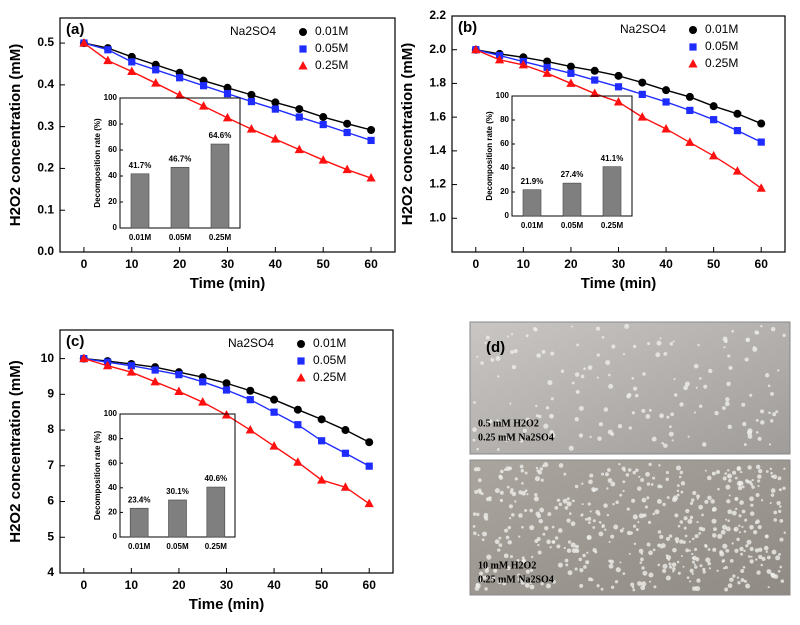  What do you see at coordinates (437, 49) in the screenshot?
I see `y-tick-label: 2.0` at bounding box center [437, 49].